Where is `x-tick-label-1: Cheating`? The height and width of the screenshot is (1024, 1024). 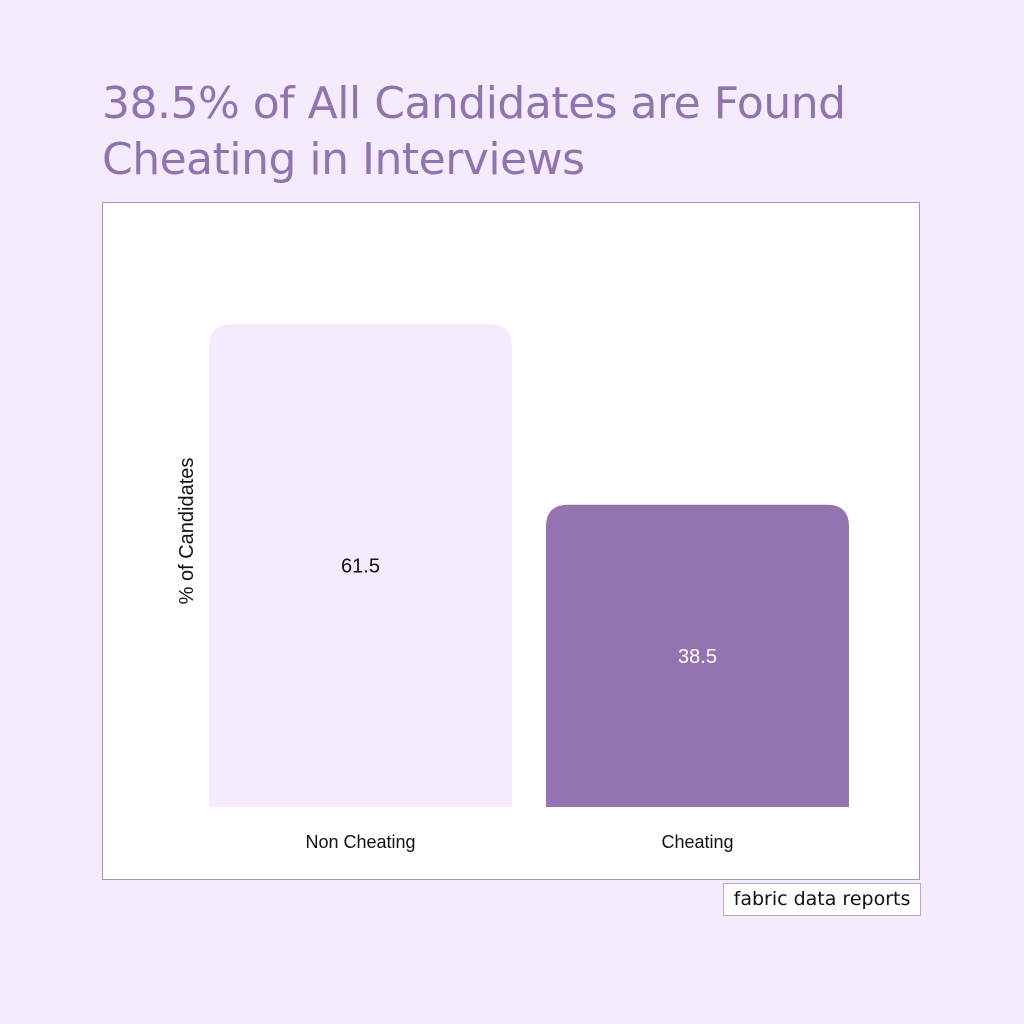 x-tick-label-1: Cheating is located at coordinates (697, 842).